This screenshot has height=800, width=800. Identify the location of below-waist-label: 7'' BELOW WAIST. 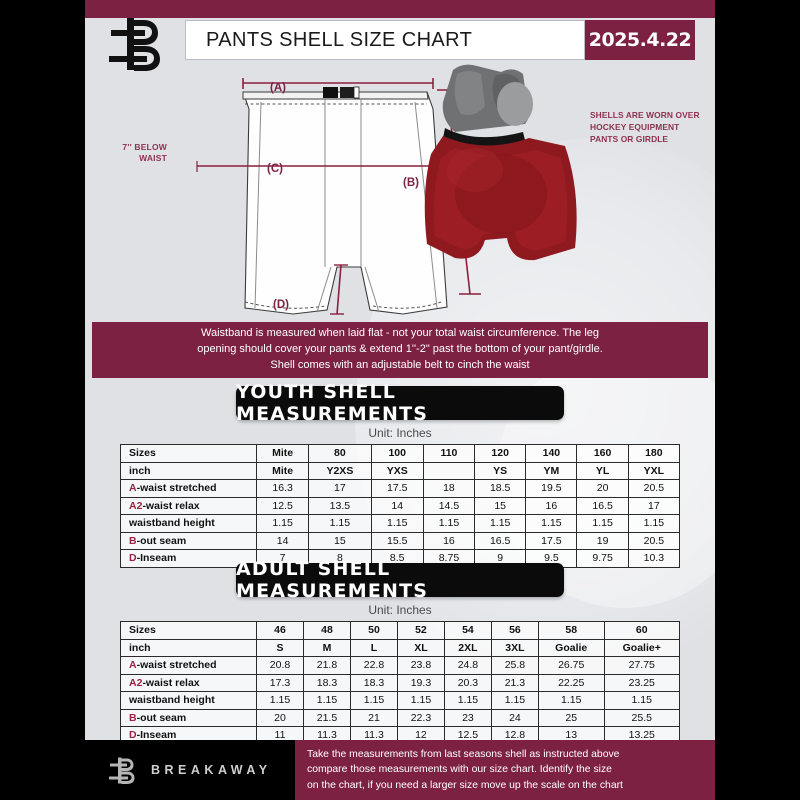
(131, 153).